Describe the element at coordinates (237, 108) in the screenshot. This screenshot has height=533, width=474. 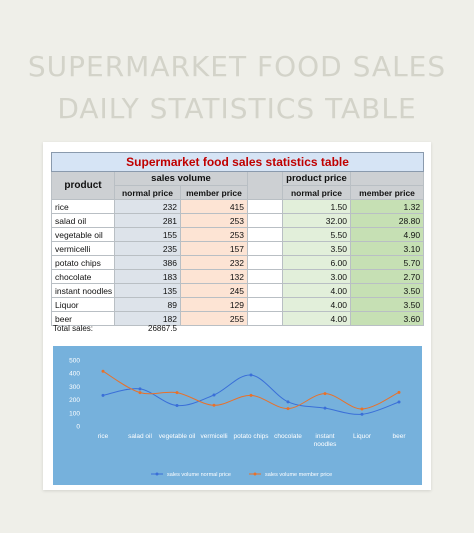
I see `banner-title-line2: DAILY STATISTICS TABLE` at that location.